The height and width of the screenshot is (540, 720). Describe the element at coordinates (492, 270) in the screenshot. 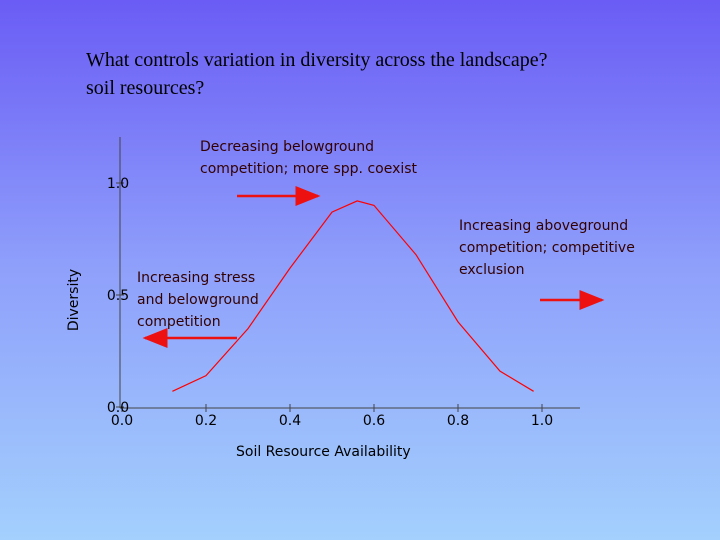

I see `annotation: exclusion` at that location.